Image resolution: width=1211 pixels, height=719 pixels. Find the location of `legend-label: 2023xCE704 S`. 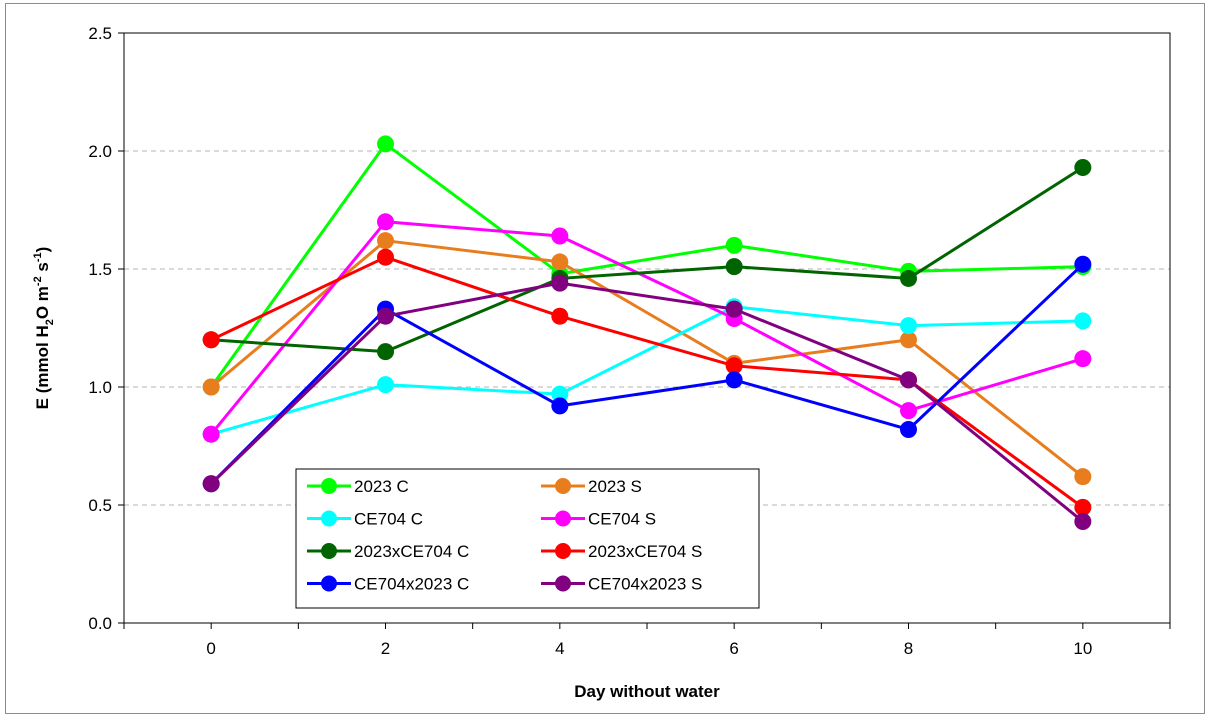

legend-label: 2023xCE704 S is located at coordinates (645, 551).